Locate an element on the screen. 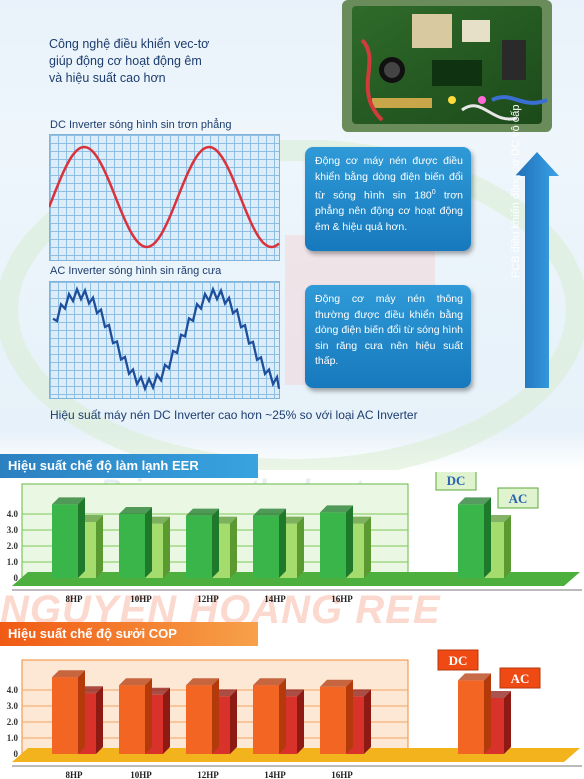  ac-sawtooth-wave is located at coordinates (166, 339).